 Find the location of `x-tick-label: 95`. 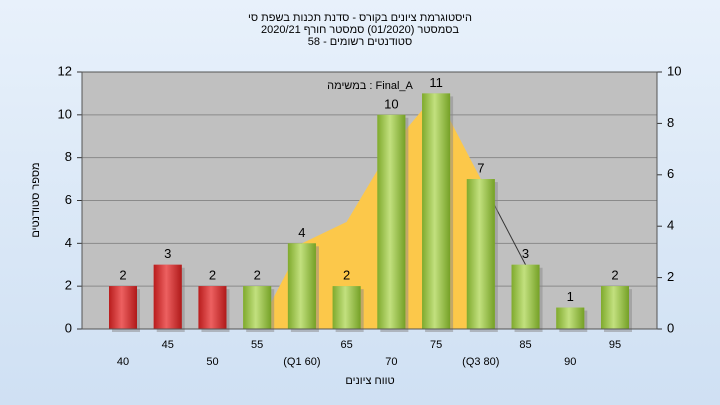

x-tick-label: 95 is located at coordinates (615, 345).